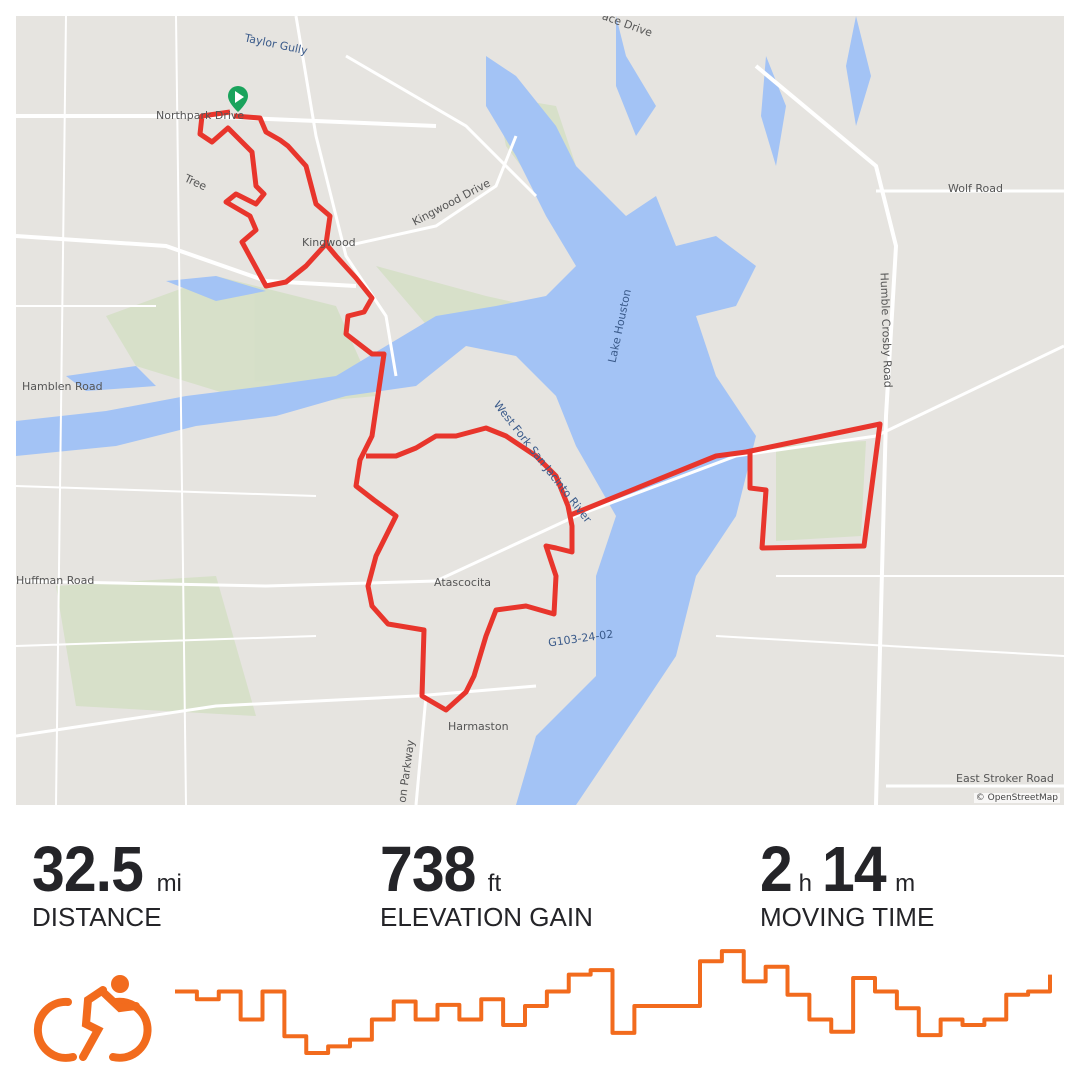  Describe the element at coordinates (92, 1018) in the screenshot. I see `cycling-icon` at that location.